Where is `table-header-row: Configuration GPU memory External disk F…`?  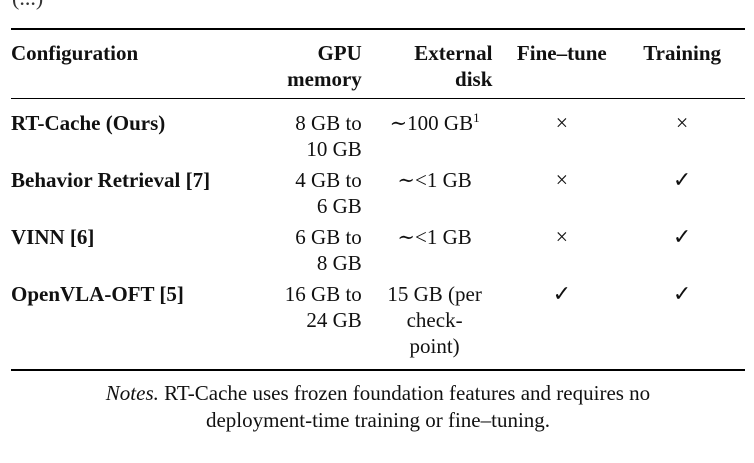 table-header-row: Configuration GPU memory External disk F… is located at coordinates (378, 63).